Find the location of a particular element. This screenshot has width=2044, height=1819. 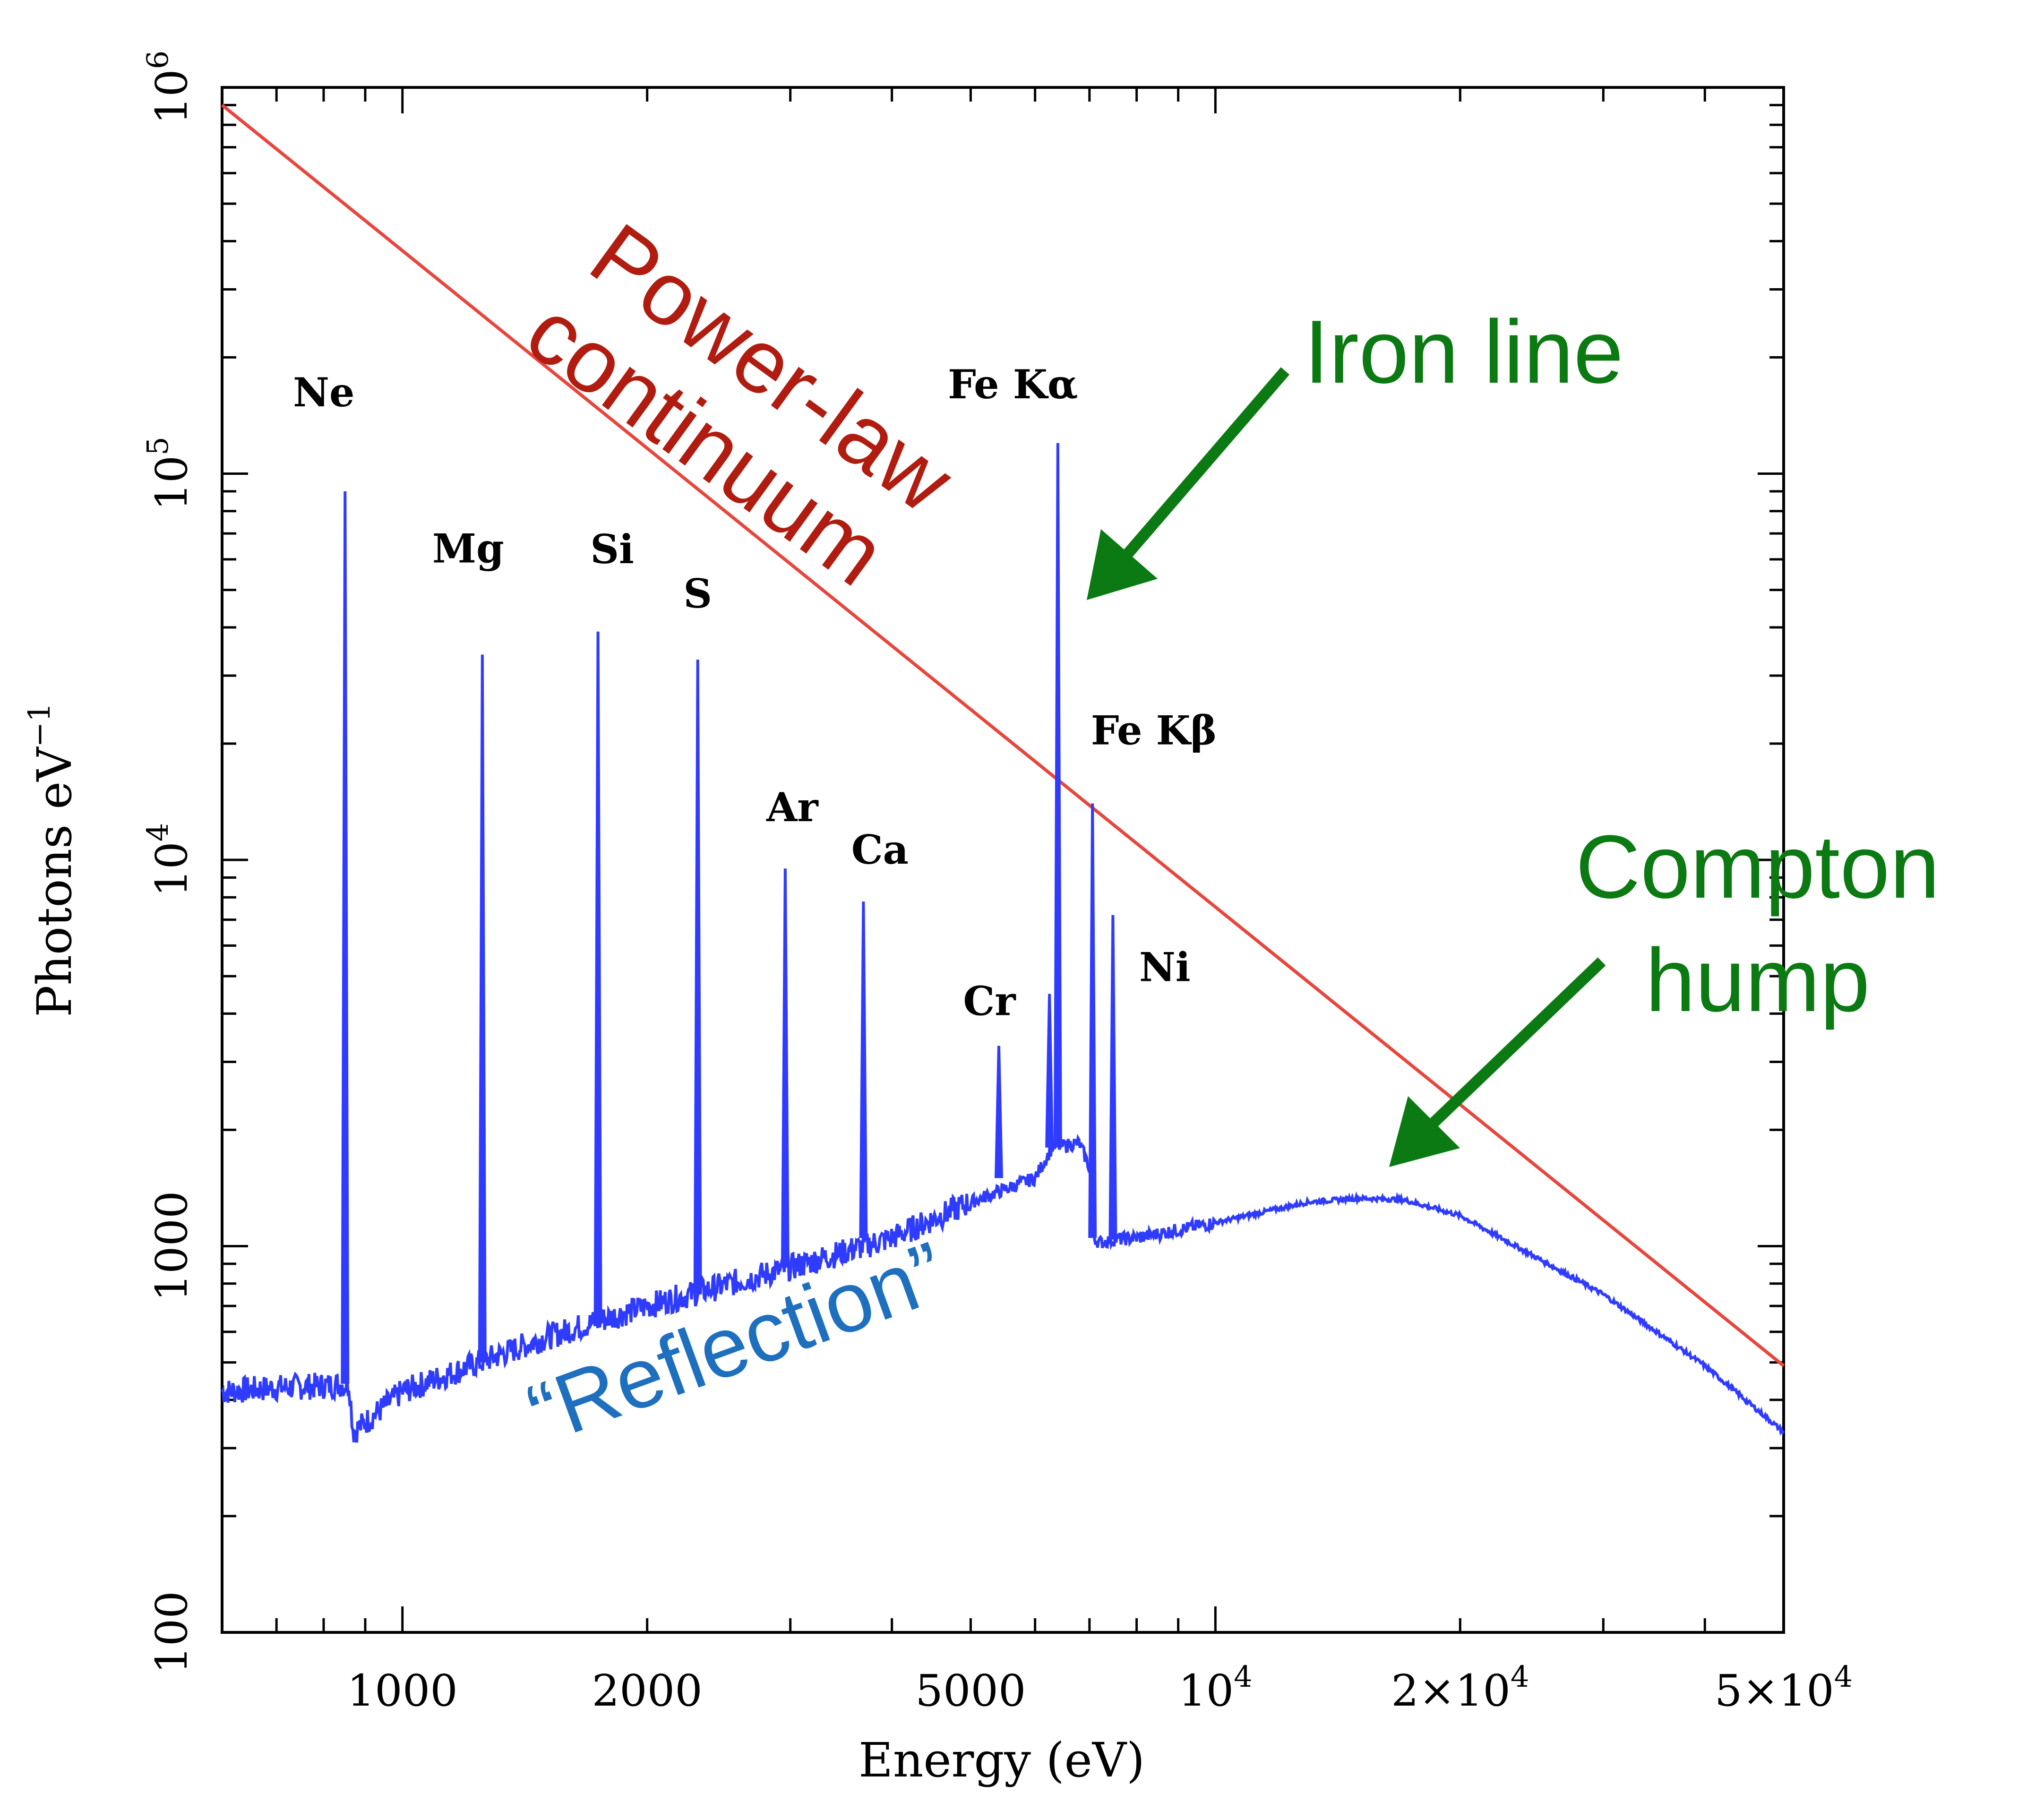

y-tick-label-group: 100 is located at coordinates (171, 1632).